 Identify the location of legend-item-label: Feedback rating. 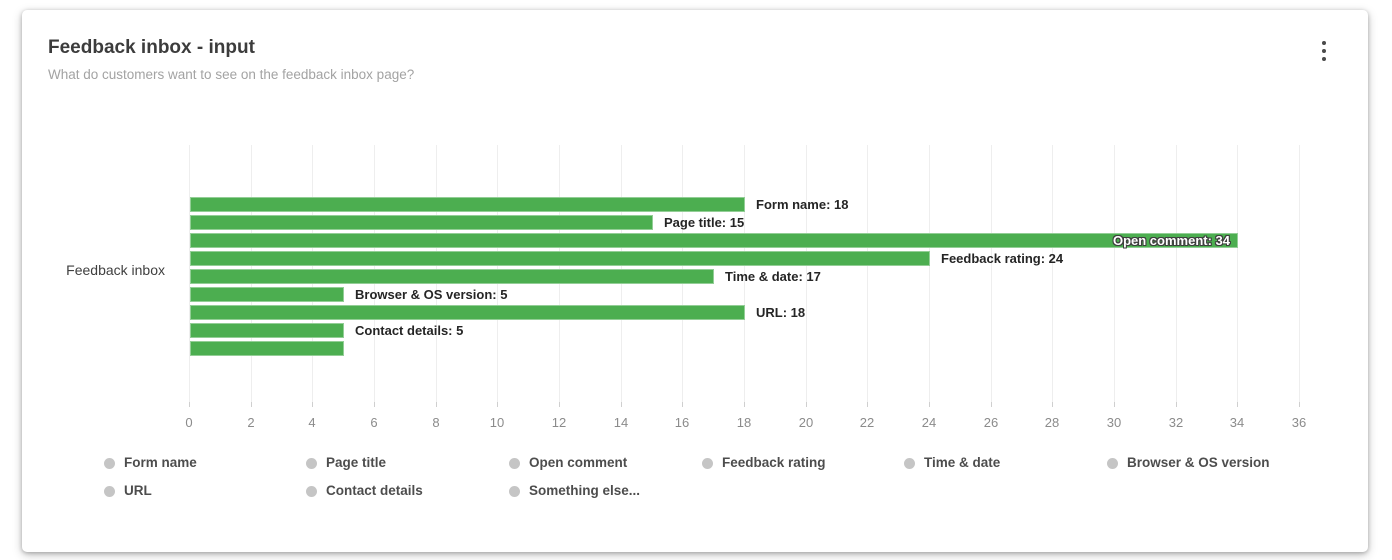
(774, 462).